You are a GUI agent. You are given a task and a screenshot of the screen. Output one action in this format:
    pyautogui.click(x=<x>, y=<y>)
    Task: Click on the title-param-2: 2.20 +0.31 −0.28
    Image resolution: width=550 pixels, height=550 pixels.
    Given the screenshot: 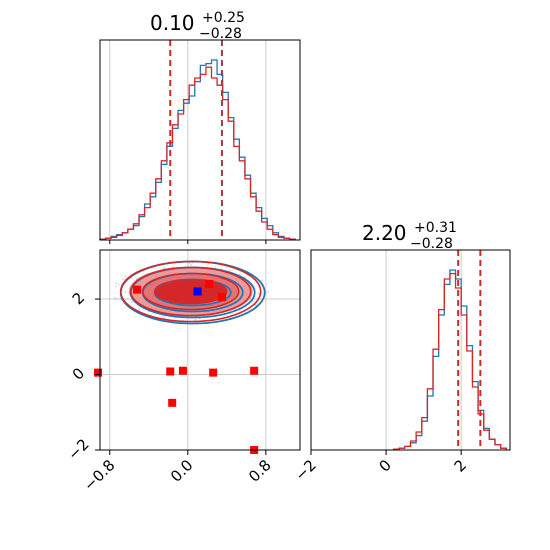 What is the action you would take?
    pyautogui.click(x=409, y=236)
    